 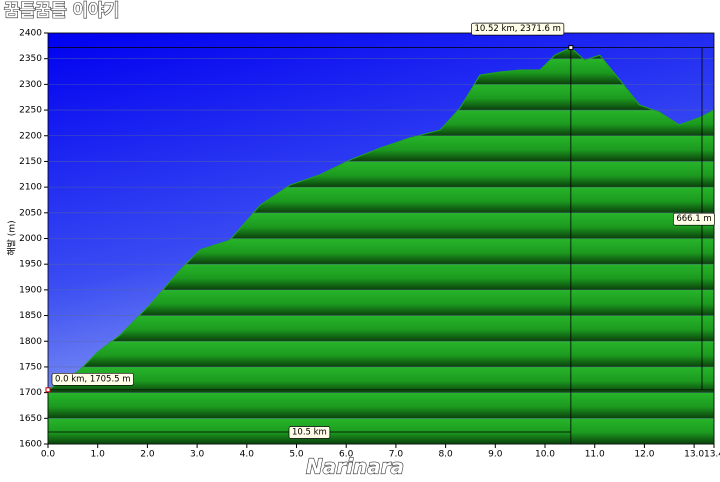 What do you see at coordinates (30, 265) in the screenshot?
I see `y-tick-label: 1950` at bounding box center [30, 265].